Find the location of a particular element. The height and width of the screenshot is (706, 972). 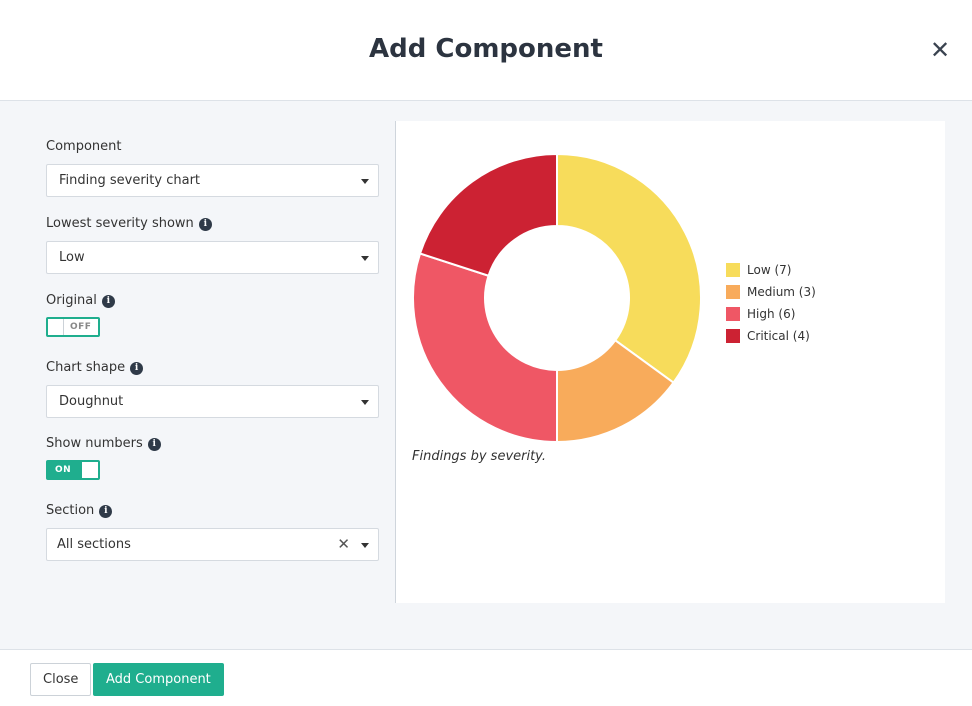

legend-item: Low (7) is located at coordinates (771, 270).